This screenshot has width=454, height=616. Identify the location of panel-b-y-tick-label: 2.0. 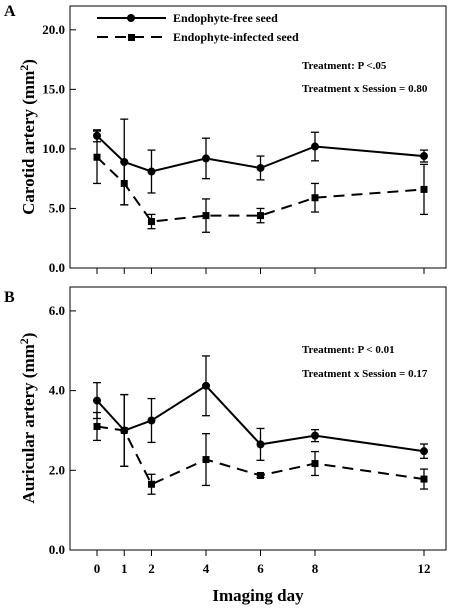
(57, 469).